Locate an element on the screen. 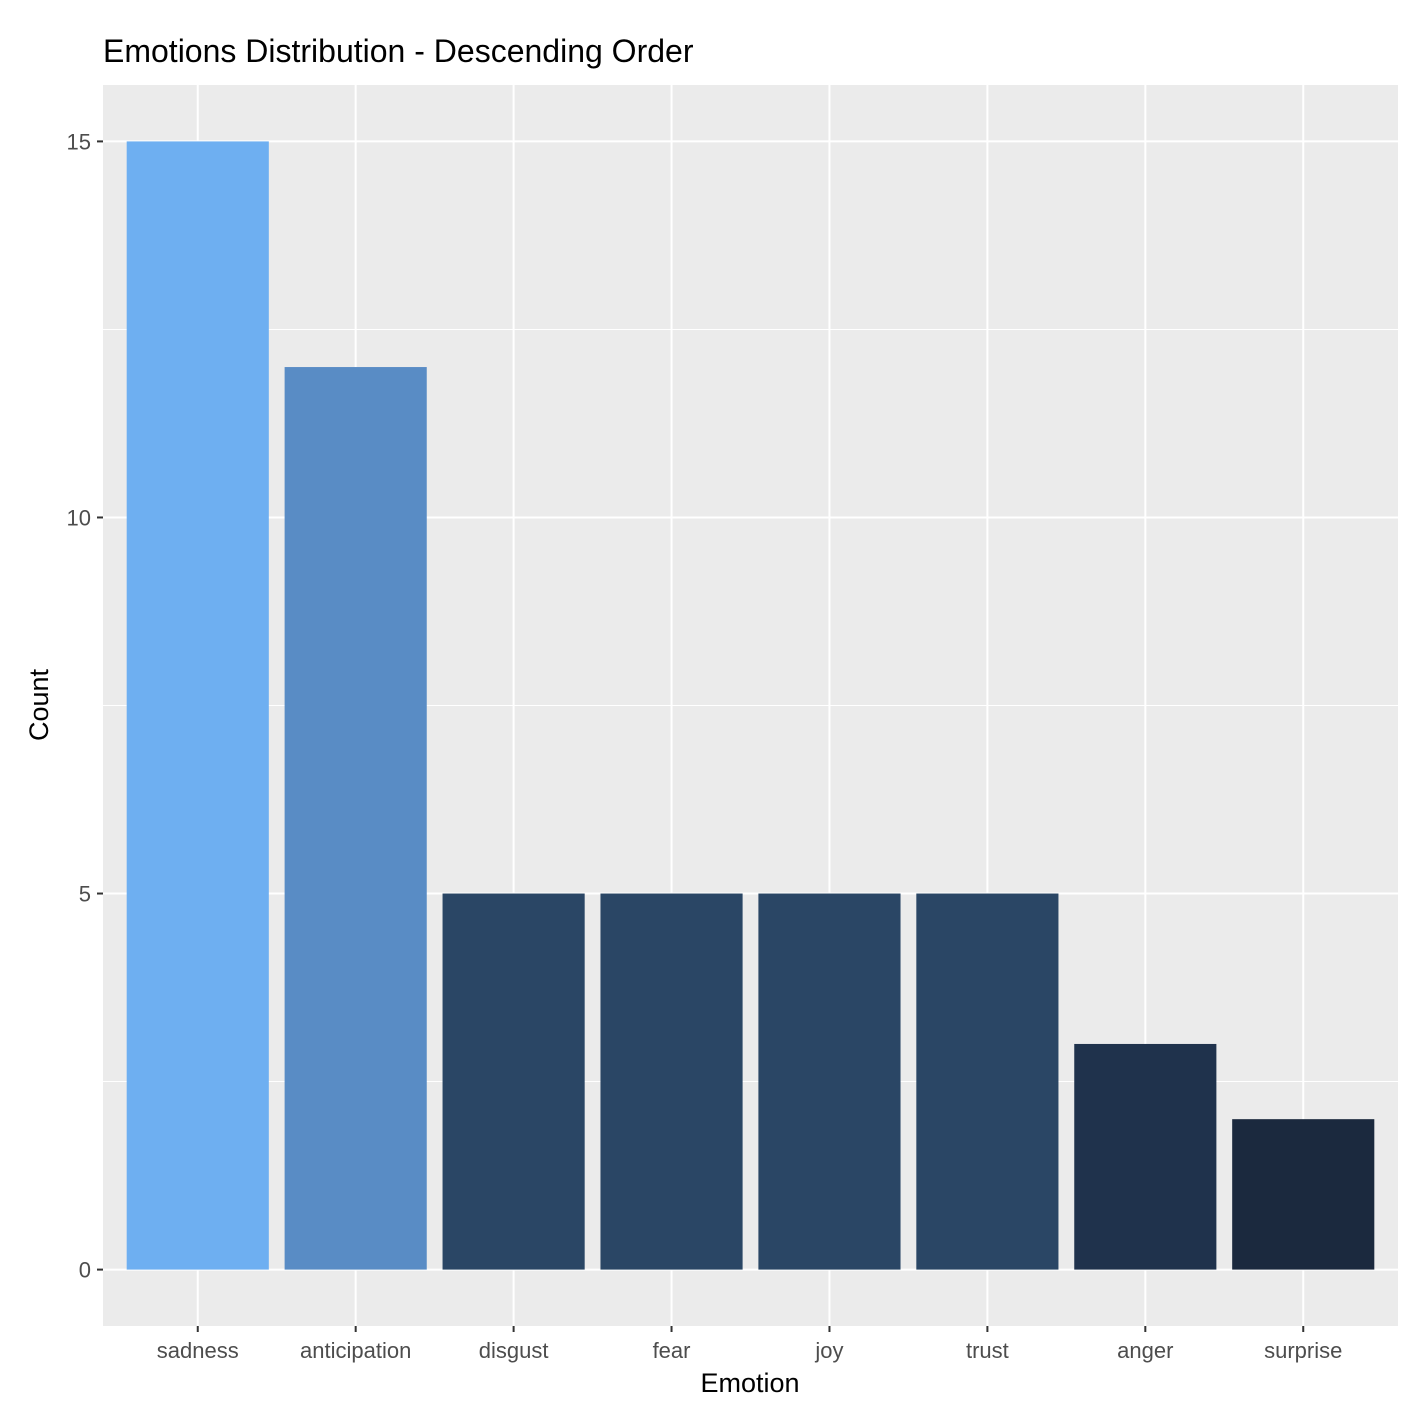 This screenshot has height=1423, width=1422. x-tick-label: disgust is located at coordinates (514, 1350).